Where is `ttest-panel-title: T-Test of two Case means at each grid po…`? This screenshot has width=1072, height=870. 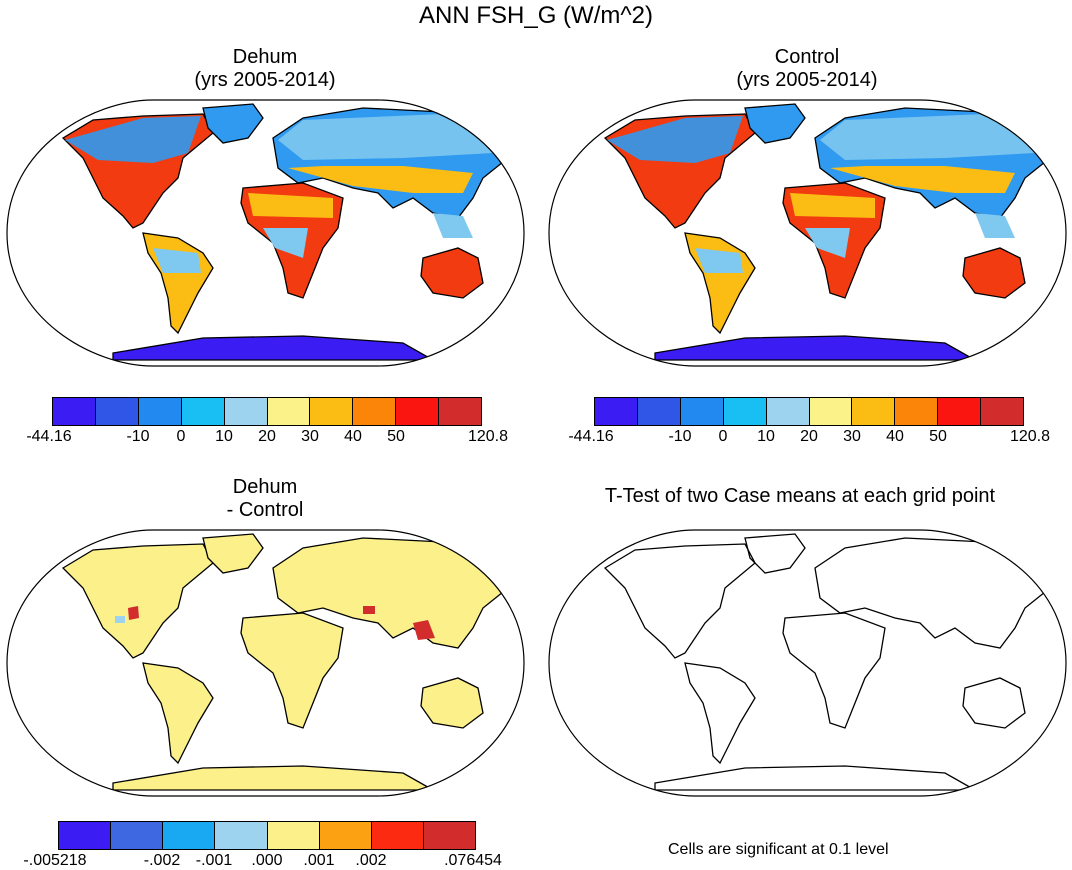 ttest-panel-title: T-Test of two Case means at each grid po… is located at coordinates (800, 496).